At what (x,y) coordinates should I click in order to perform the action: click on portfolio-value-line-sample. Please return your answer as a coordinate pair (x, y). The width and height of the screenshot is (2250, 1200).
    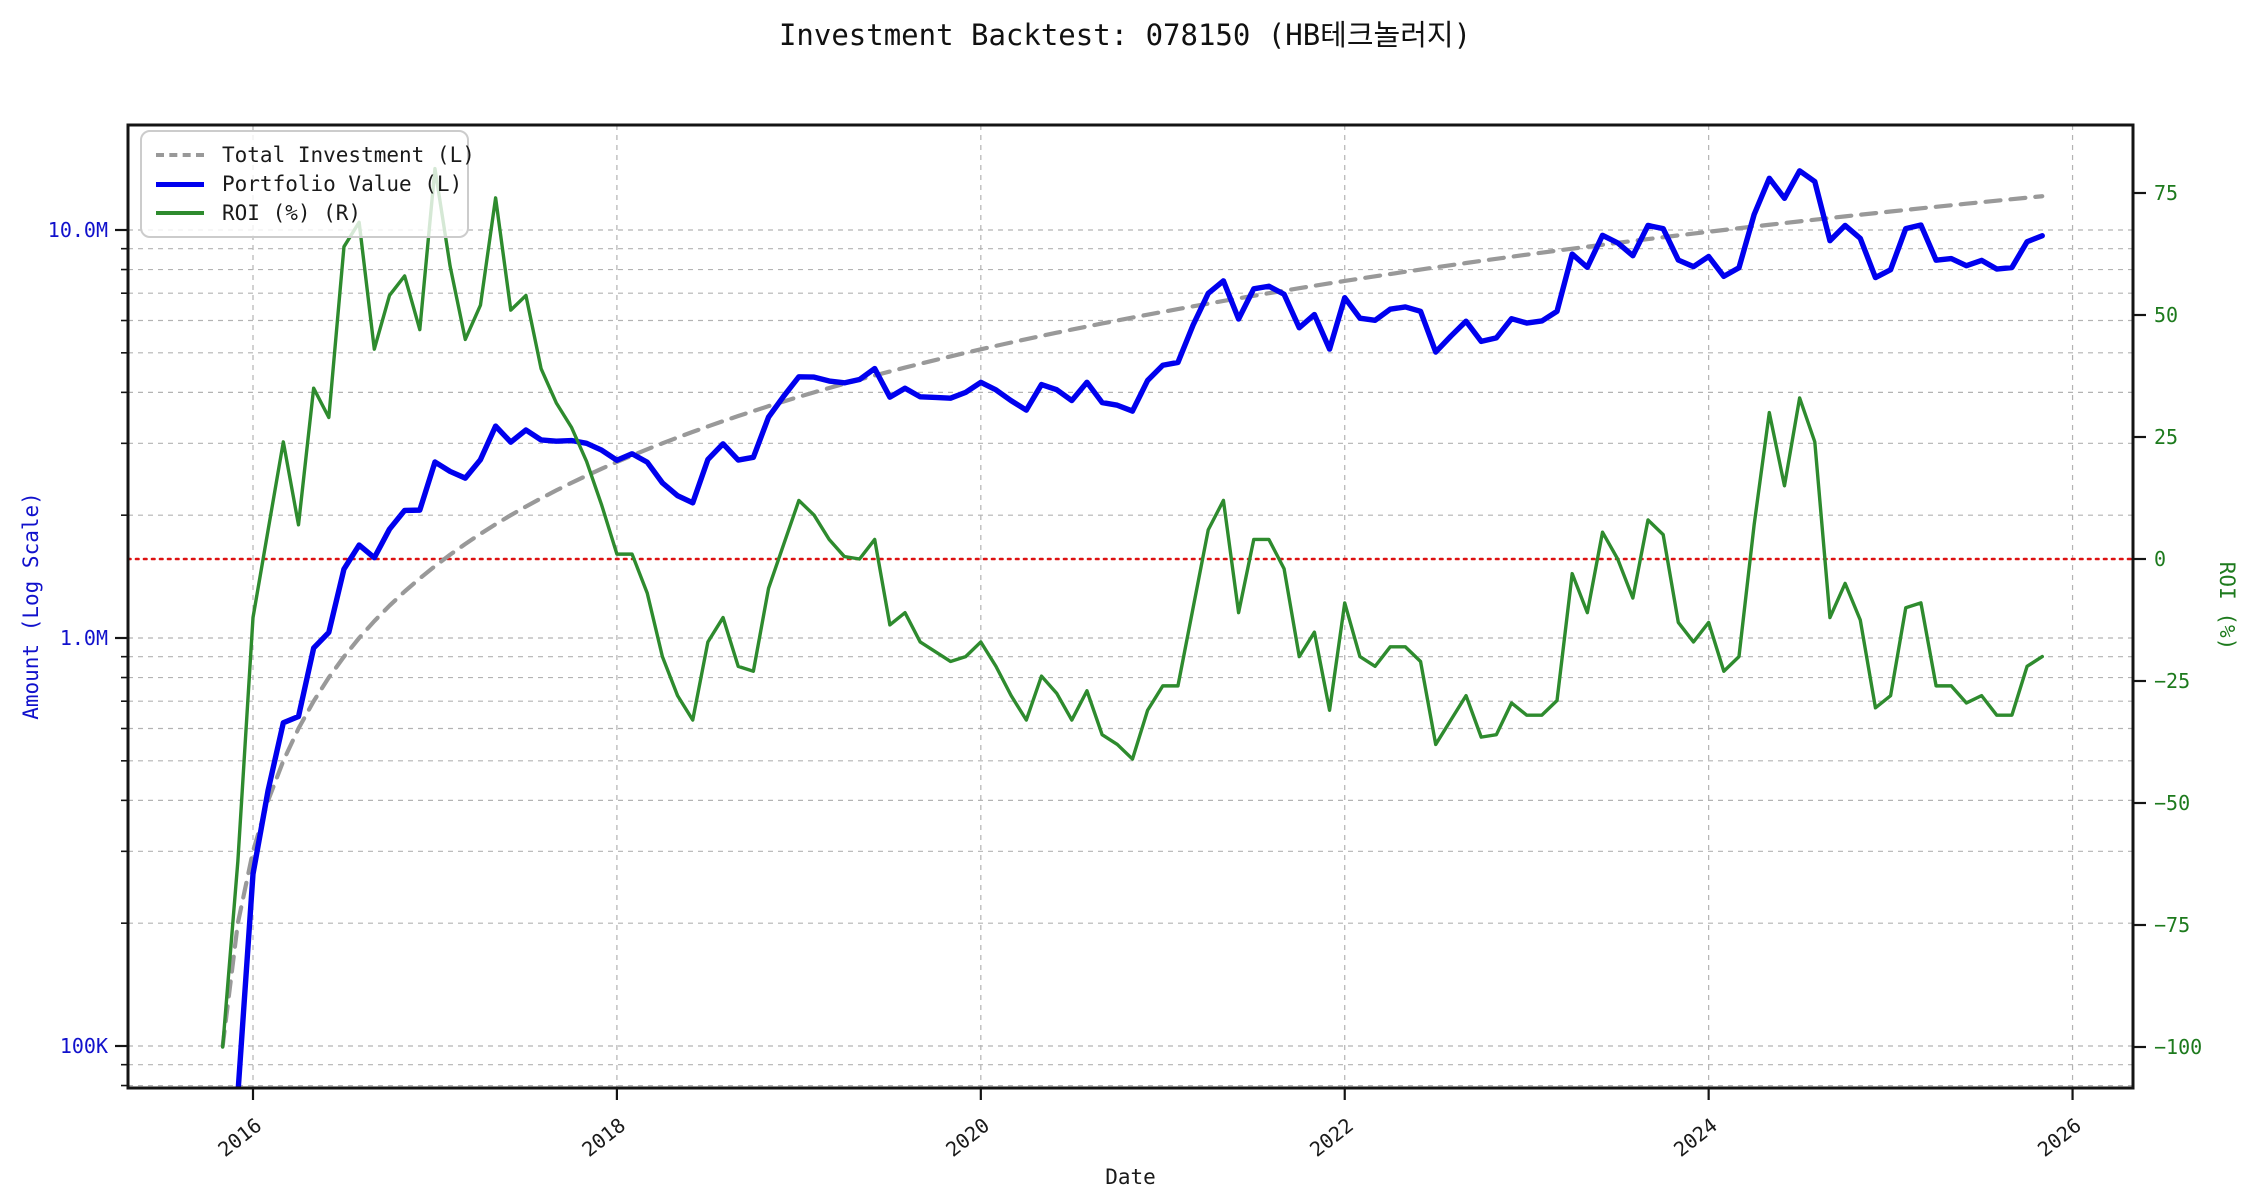
    Looking at the image, I should click on (180, 184).